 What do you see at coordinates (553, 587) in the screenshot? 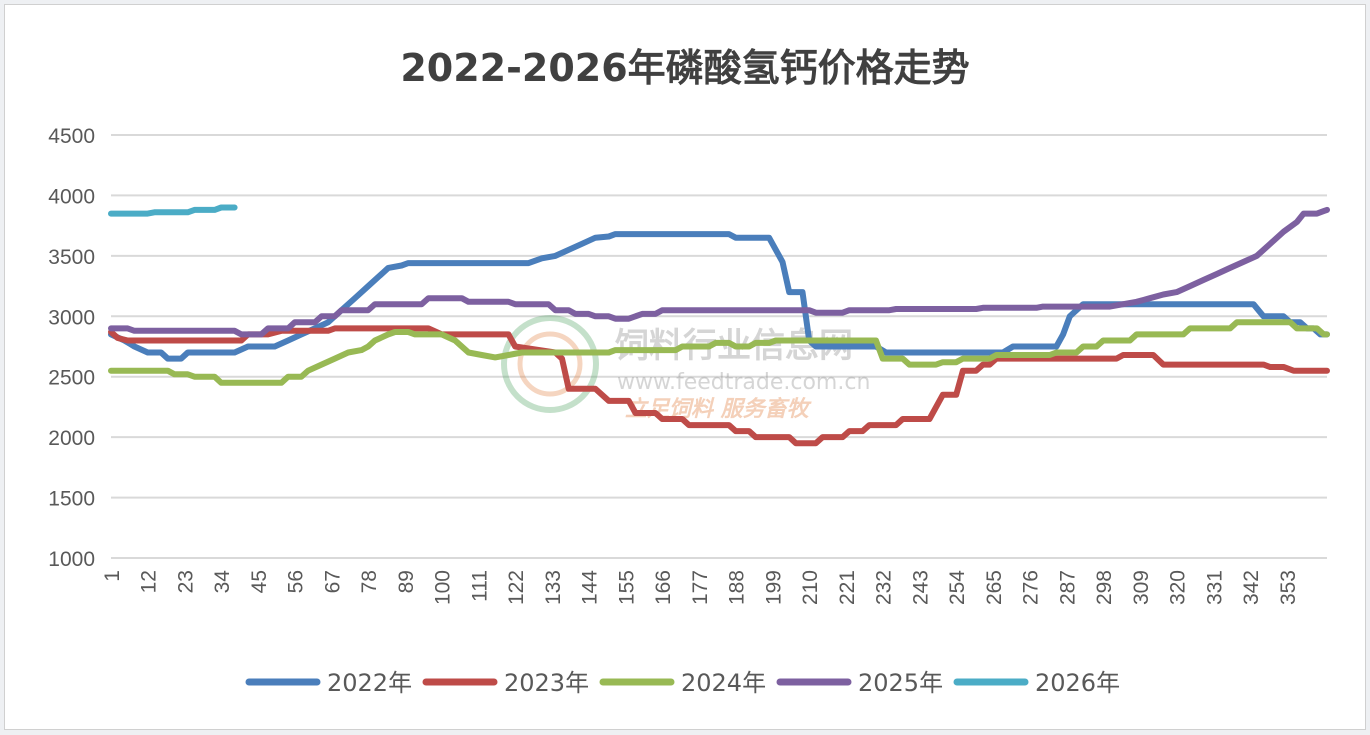
I see `x-tick-label: 133` at bounding box center [553, 587].